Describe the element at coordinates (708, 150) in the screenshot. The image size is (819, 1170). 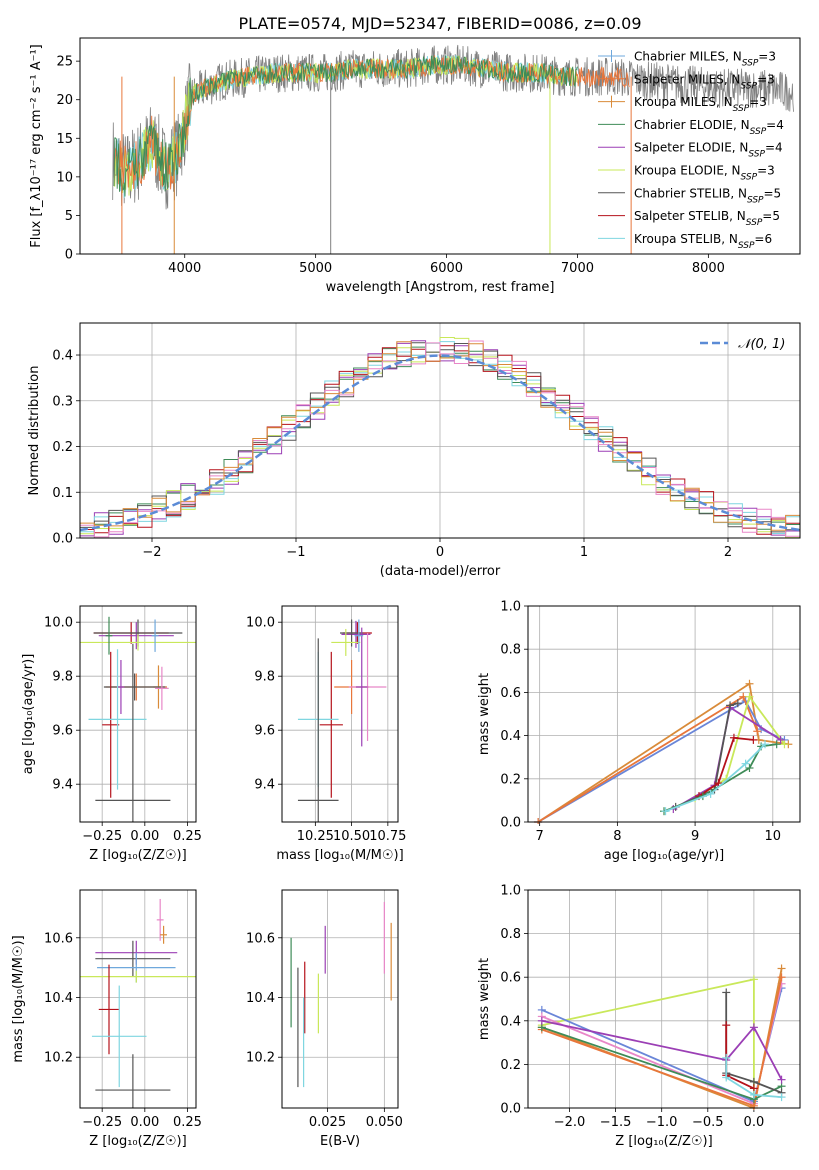
I see `legend-entry: Salpeter ELODIE, NSSP=4` at that location.